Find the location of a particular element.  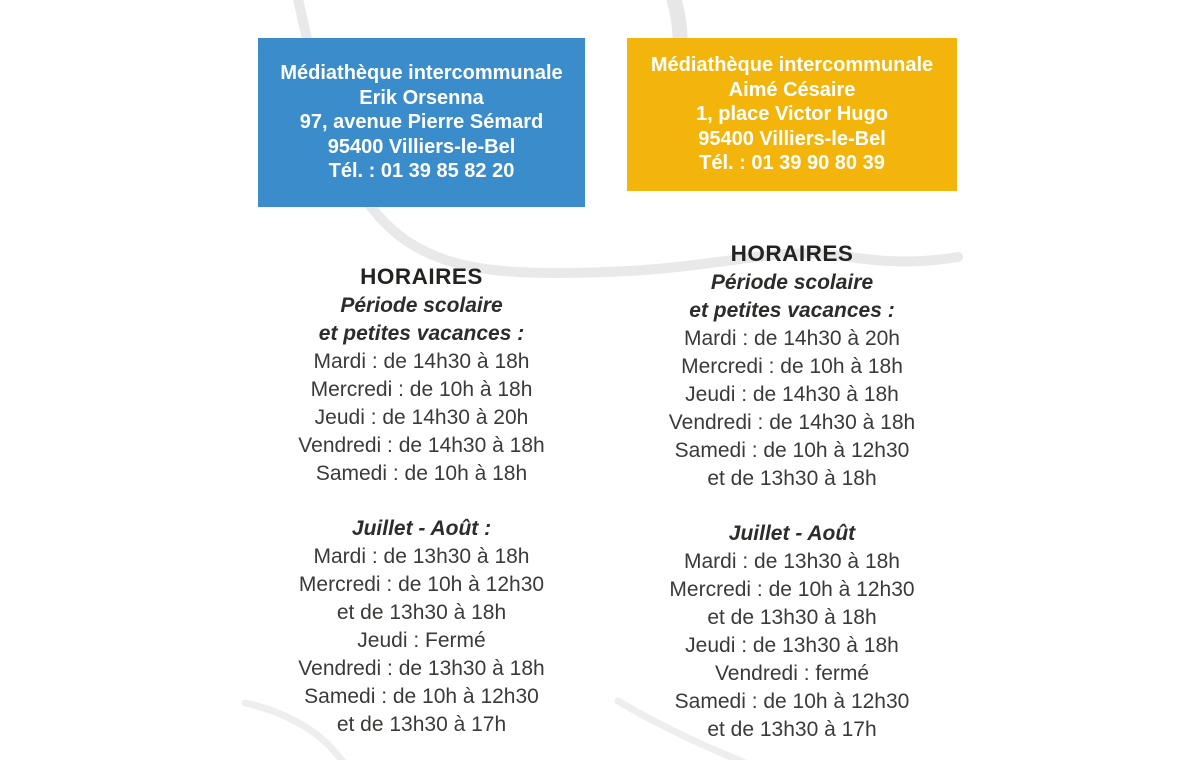

library-card-line: 97, avenue Pierre Sémard is located at coordinates (421, 122).